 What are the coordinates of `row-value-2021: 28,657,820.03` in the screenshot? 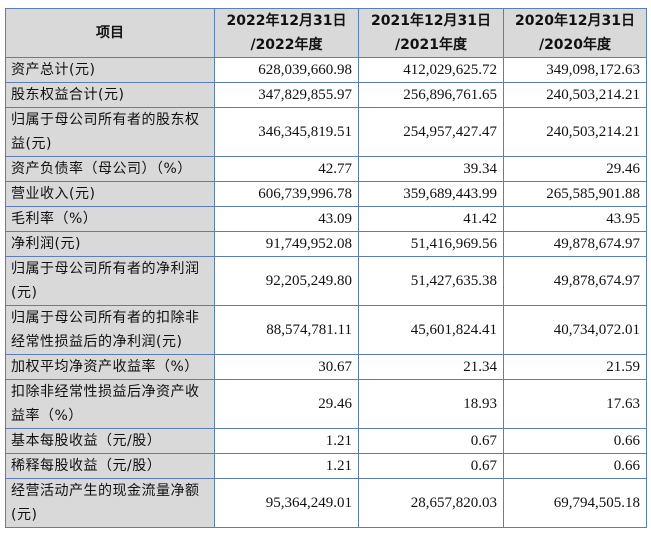 It's located at (431, 503).